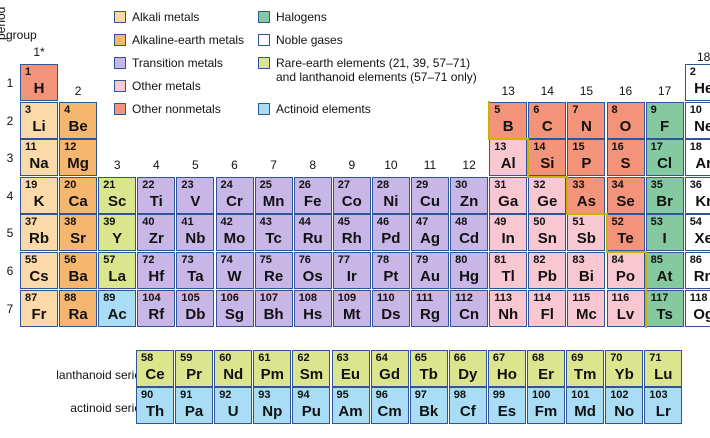 The height and width of the screenshot is (438, 710). Describe the element at coordinates (312, 270) in the screenshot. I see `element-cell: 76 Os` at that location.